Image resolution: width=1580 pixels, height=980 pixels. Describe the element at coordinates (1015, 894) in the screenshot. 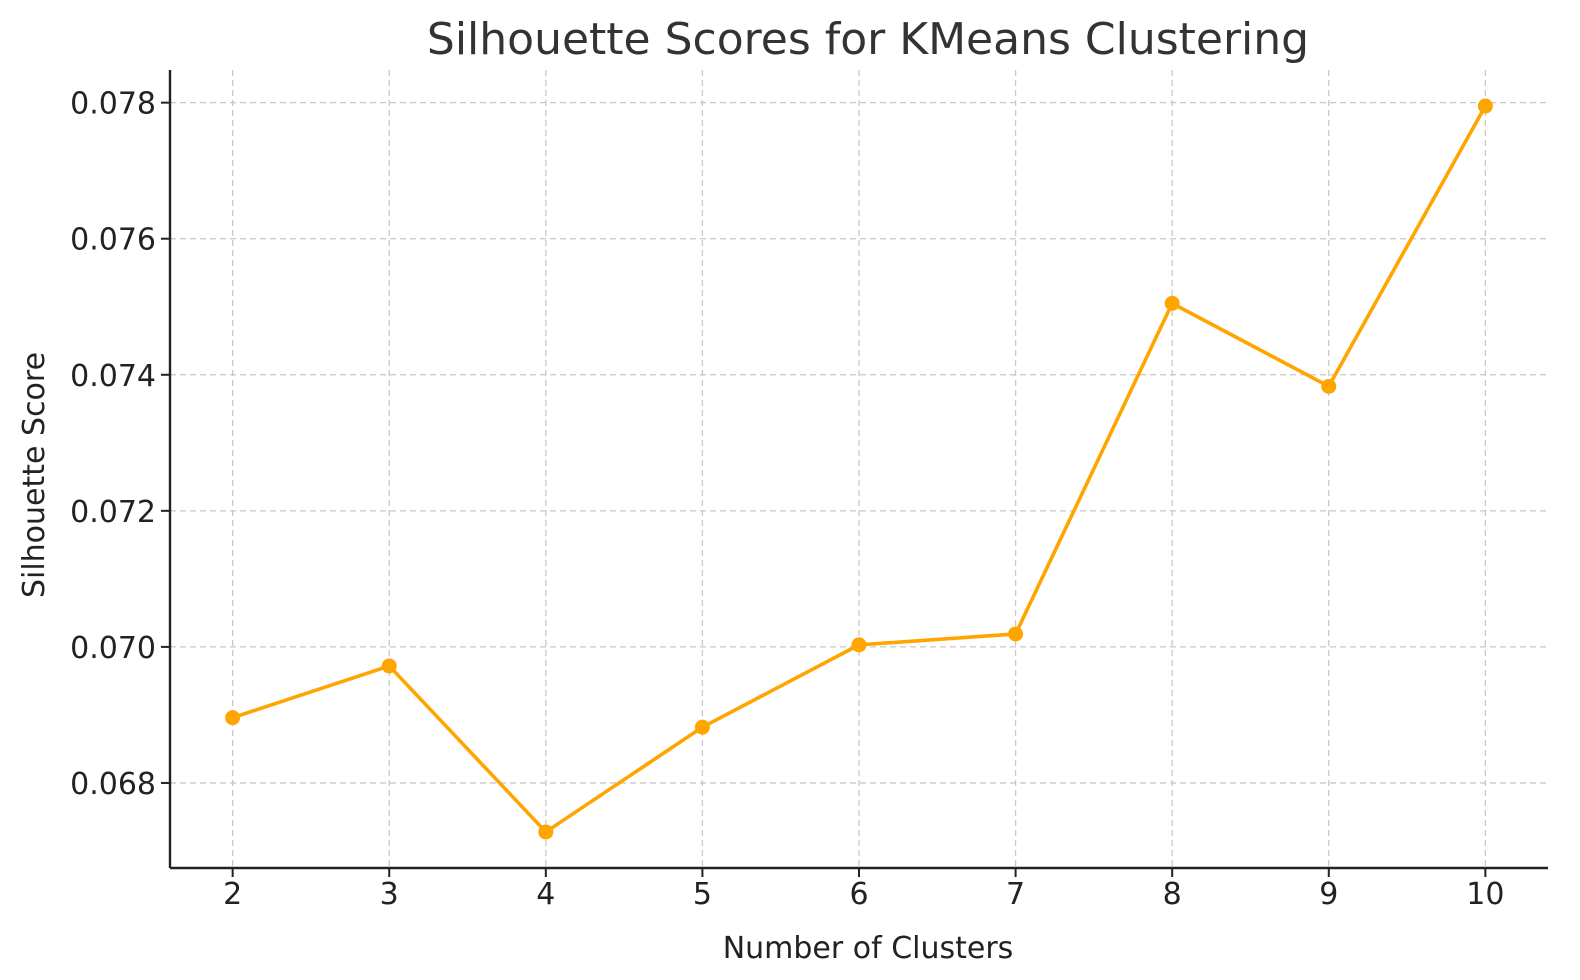

I see `x-tick-label: 7` at that location.